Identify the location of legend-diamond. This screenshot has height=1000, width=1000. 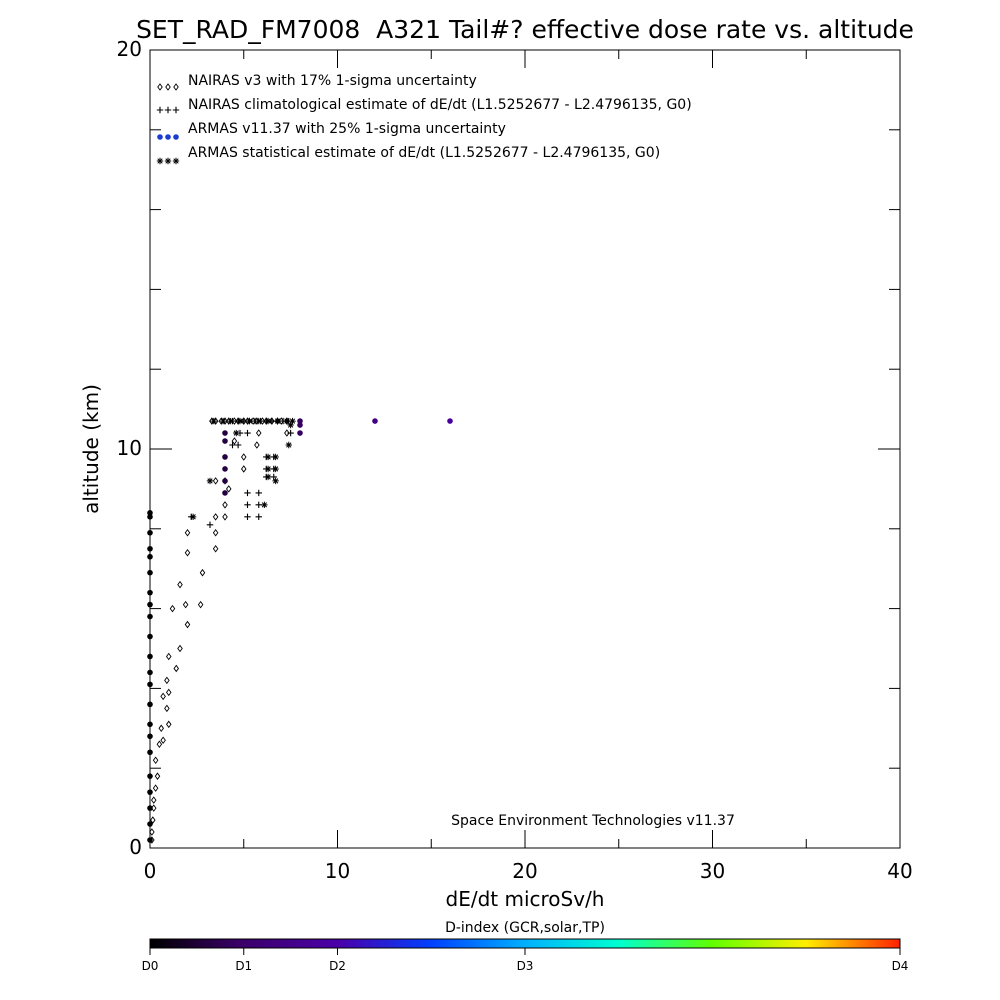
(168, 87).